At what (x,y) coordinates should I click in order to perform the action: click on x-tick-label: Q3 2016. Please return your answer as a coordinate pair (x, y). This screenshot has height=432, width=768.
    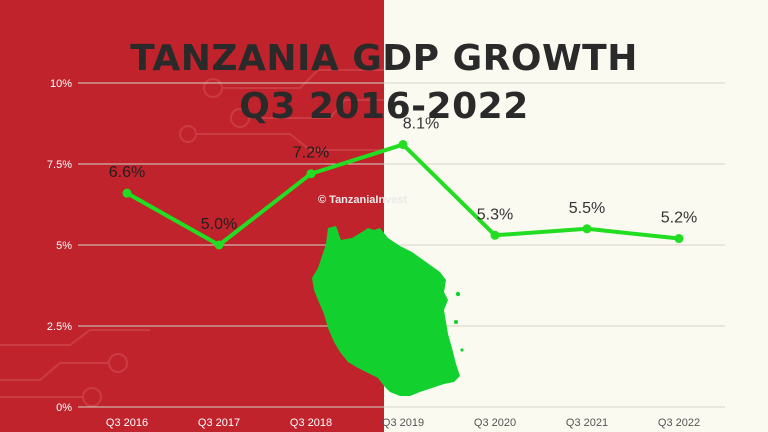
    Looking at the image, I should click on (127, 423).